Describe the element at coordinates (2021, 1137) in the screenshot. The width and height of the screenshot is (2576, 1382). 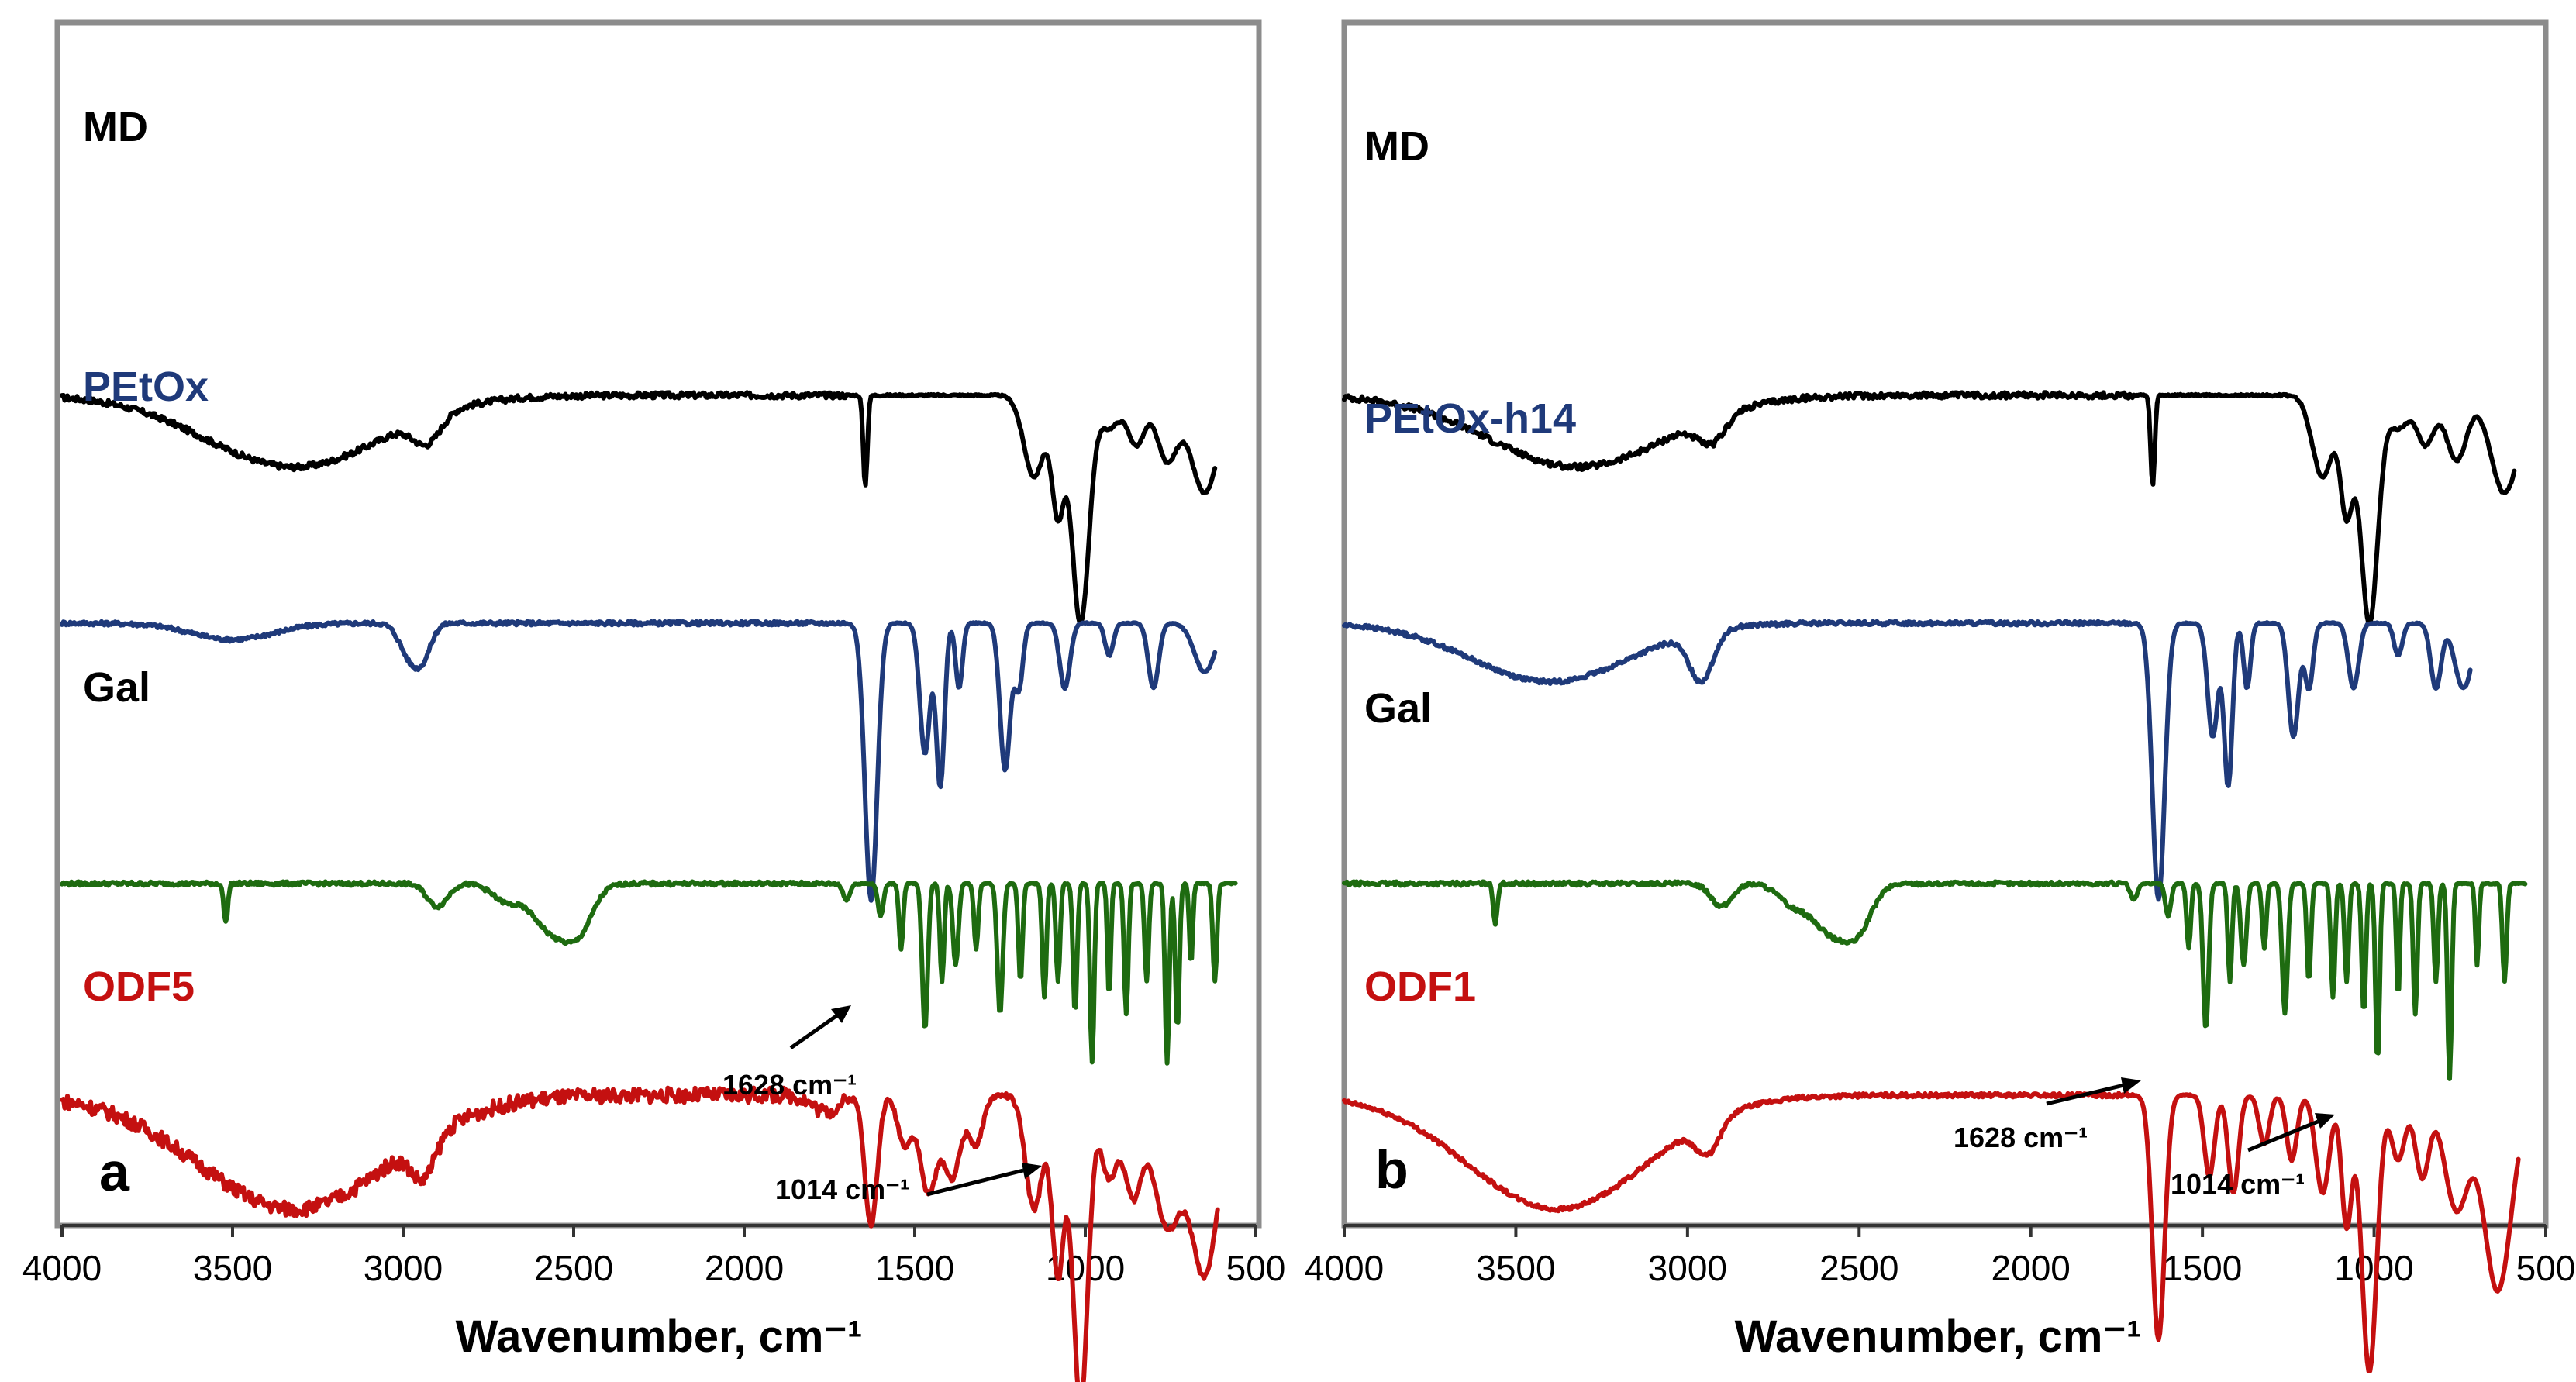
I see `panel-b-annotation-1628-text: 1628 cm⁻¹` at that location.